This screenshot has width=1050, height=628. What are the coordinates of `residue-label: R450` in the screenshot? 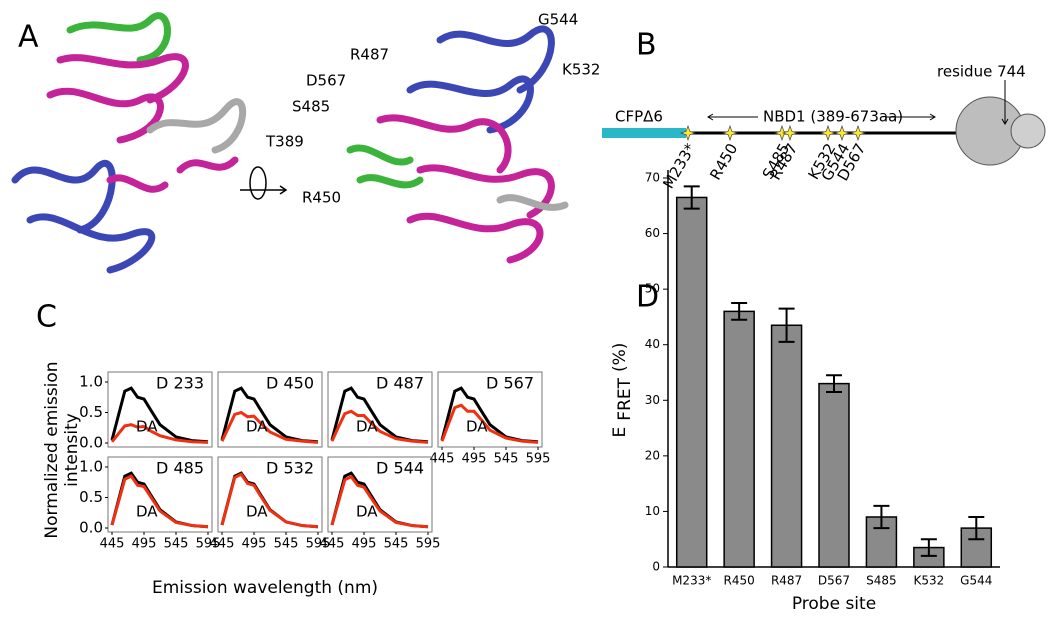 It's located at (321, 198).